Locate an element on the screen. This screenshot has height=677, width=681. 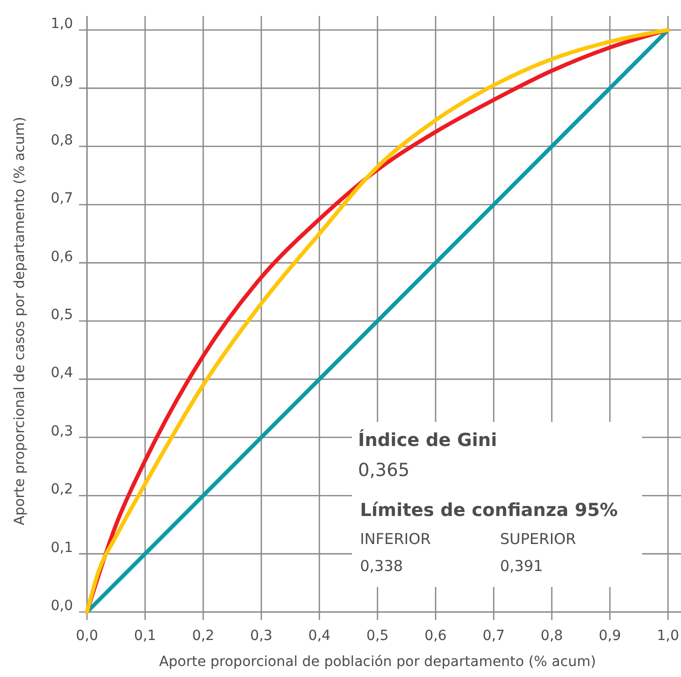
y-tick-label: 0,4 is located at coordinates (62, 373).